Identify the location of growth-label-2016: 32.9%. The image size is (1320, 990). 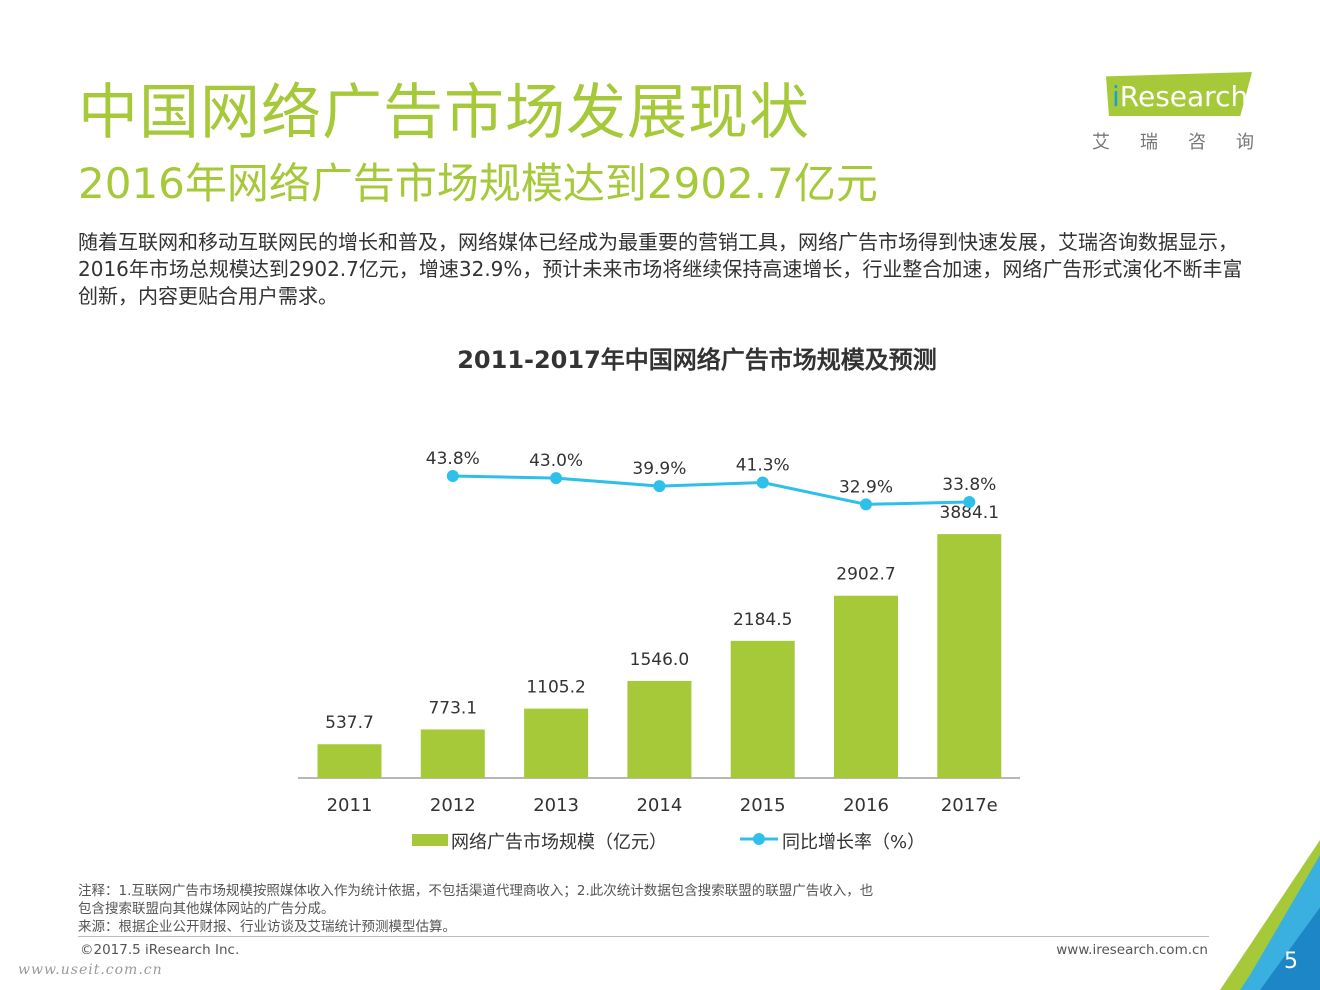
(866, 487).